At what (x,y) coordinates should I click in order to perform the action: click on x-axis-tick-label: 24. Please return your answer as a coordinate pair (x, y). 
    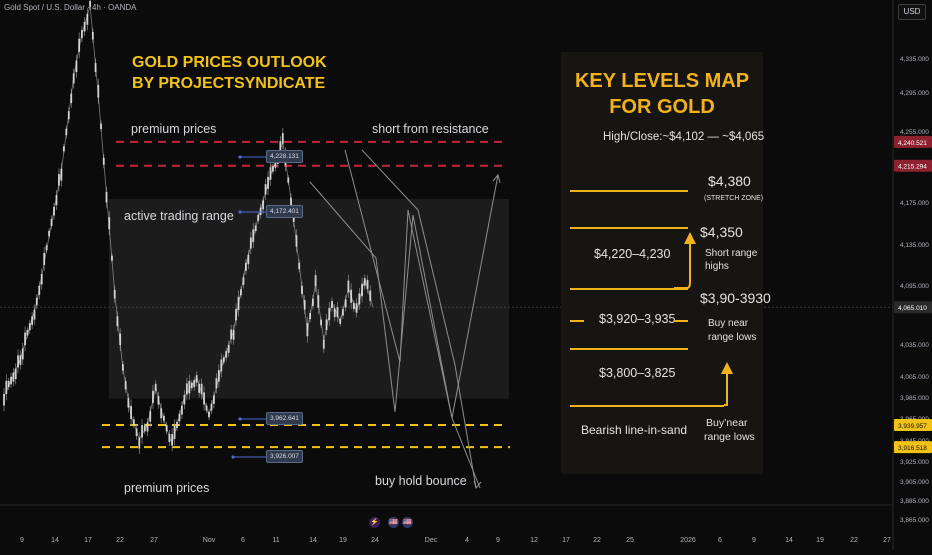
    Looking at the image, I should click on (375, 540).